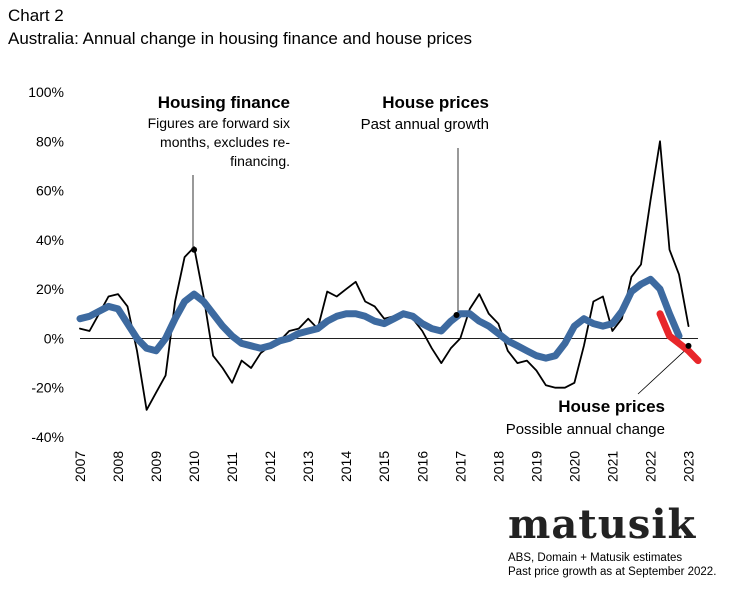 This screenshot has width=750, height=591. Describe the element at coordinates (219, 123) in the screenshot. I see `annotation-finance-line-1: Figures are forward six` at that location.